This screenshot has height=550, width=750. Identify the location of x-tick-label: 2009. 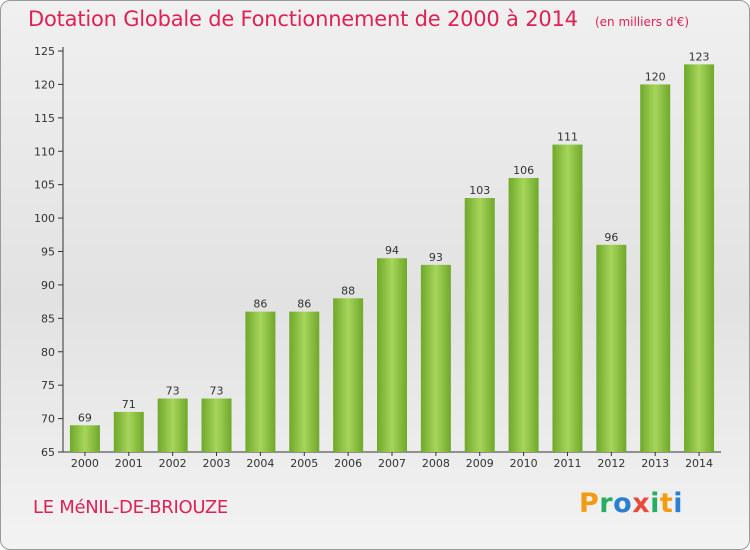
(480, 463).